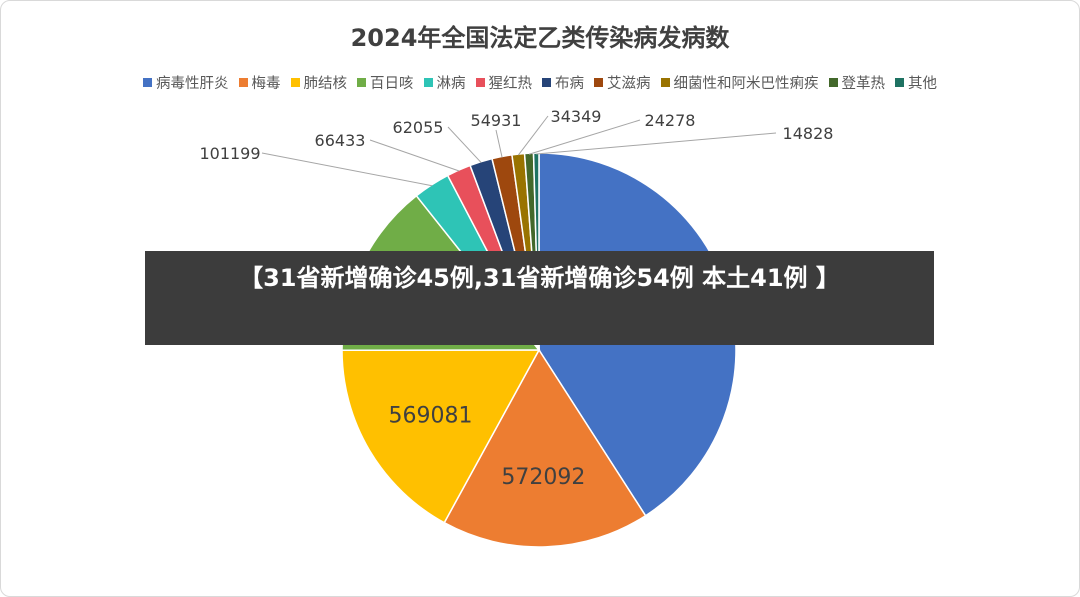 This screenshot has height=597, width=1080. Describe the element at coordinates (340, 140) in the screenshot. I see `data-label: 66433` at that location.